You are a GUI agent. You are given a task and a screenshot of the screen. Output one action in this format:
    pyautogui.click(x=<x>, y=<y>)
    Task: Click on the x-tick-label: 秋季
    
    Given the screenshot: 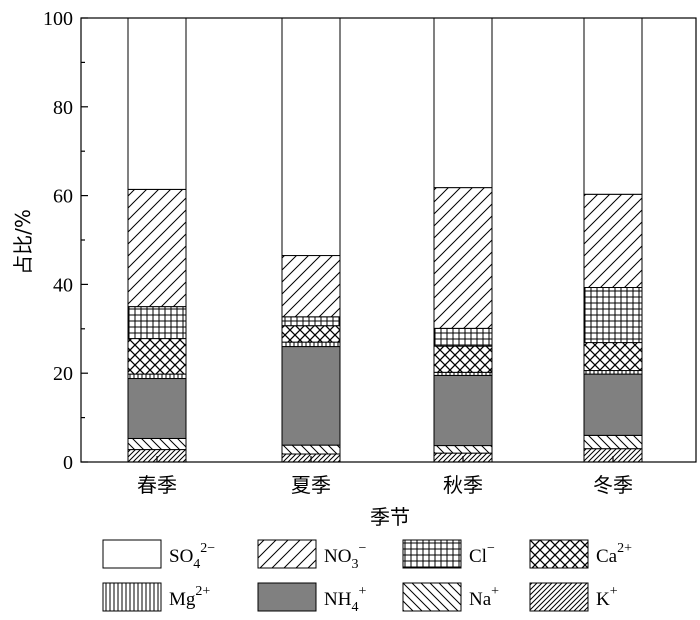 What is the action you would take?
    pyautogui.click(x=463, y=485)
    